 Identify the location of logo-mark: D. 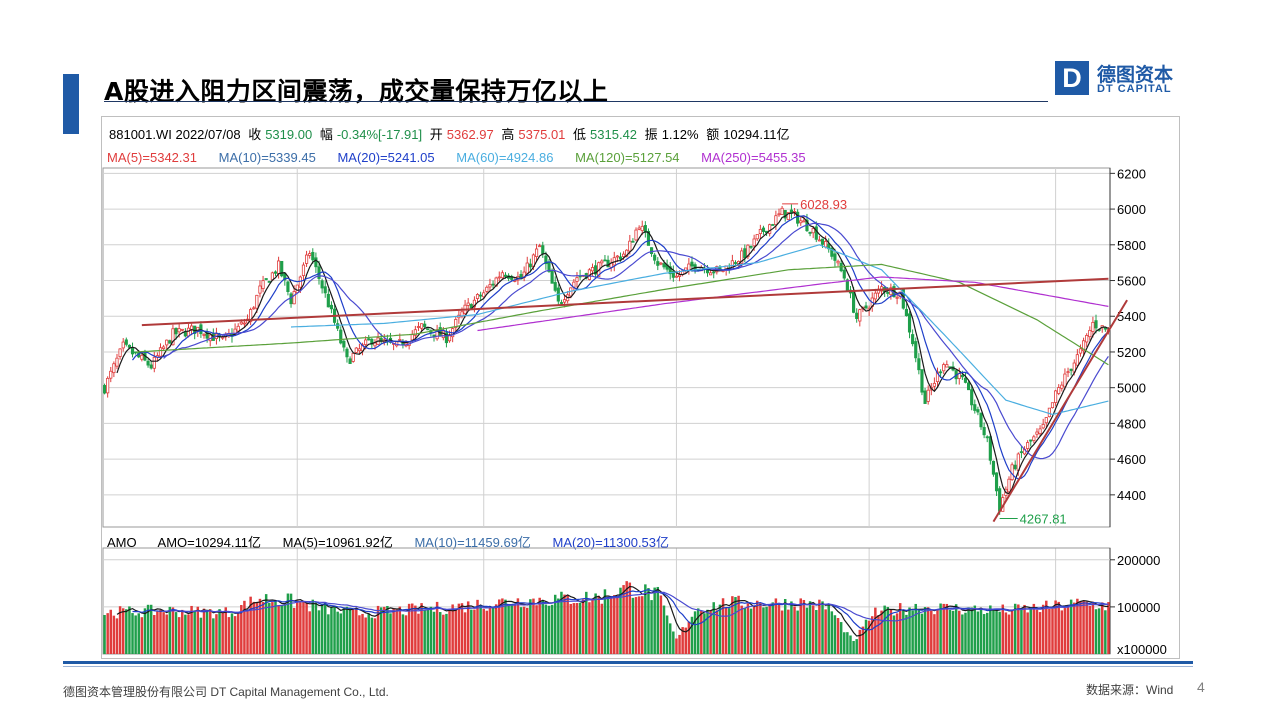
(1072, 78).